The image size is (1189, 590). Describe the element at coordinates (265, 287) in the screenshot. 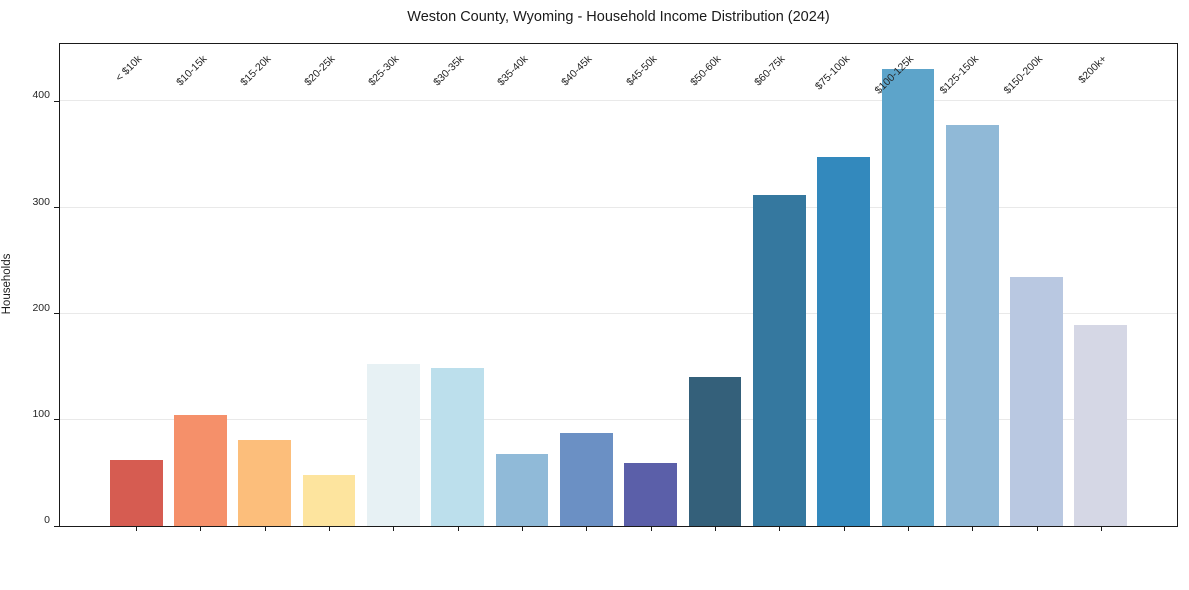

I see `bar-slot: $15-20k` at that location.